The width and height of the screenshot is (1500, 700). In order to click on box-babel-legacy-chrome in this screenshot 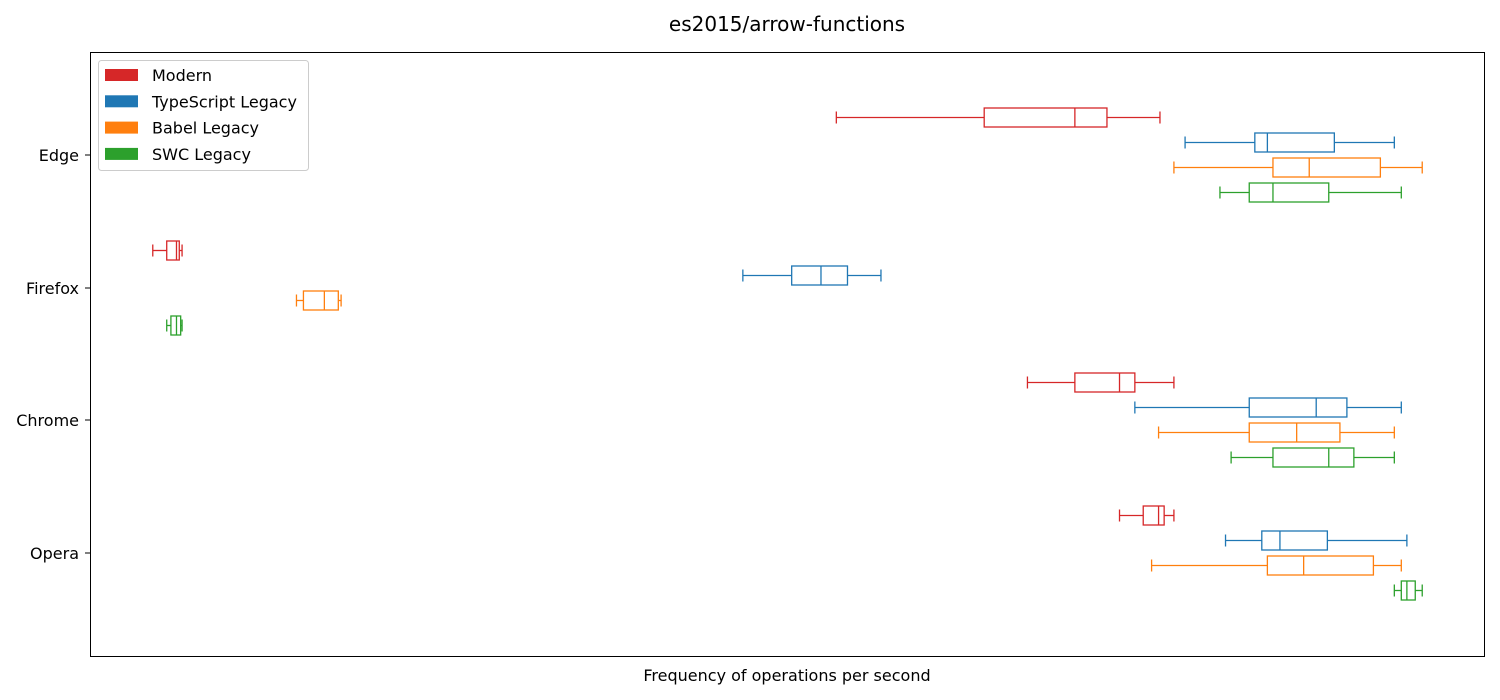, I will do `click(1276, 432)`.